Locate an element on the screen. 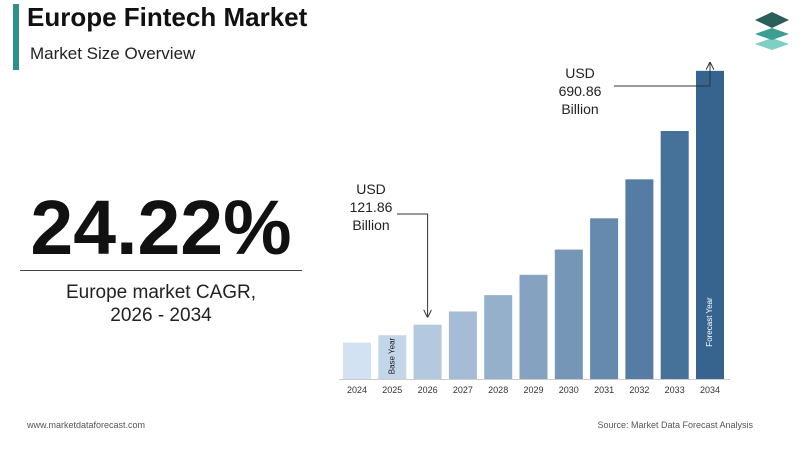 Image resolution: width=800 pixels, height=450 pixels. x-tick-label-2034: 2034 is located at coordinates (710, 390).